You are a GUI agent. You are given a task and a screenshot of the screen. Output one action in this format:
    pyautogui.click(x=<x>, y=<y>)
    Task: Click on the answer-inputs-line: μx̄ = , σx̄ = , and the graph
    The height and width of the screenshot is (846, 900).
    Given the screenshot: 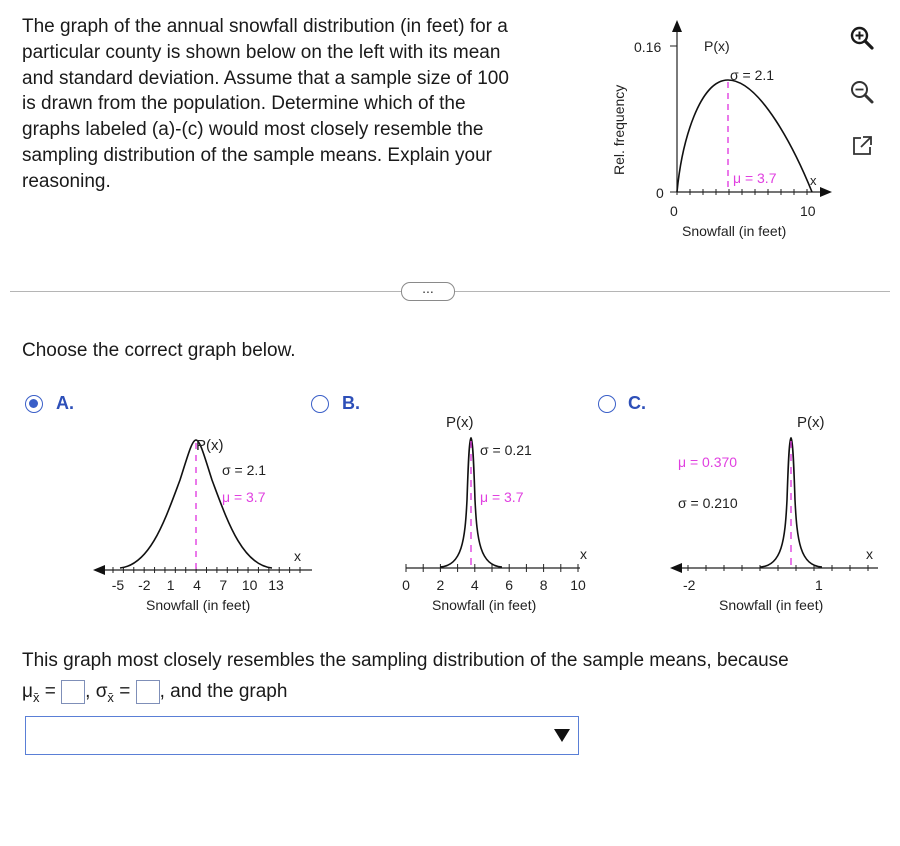 What is the action you would take?
    pyautogui.click(x=155, y=692)
    